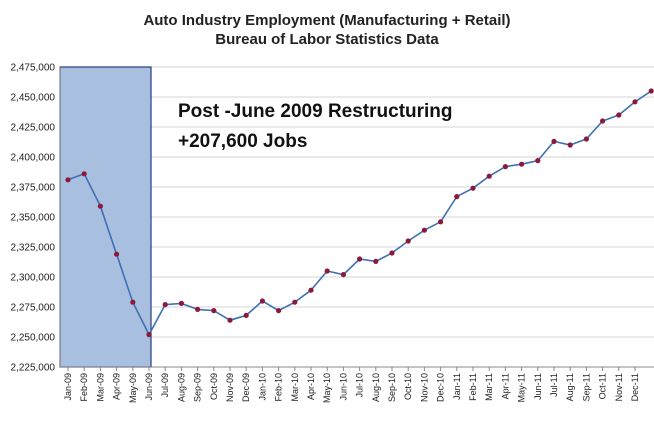 Image resolution: width=654 pixels, height=436 pixels. I want to click on x-tick-label: Oct-09, so click(214, 386).